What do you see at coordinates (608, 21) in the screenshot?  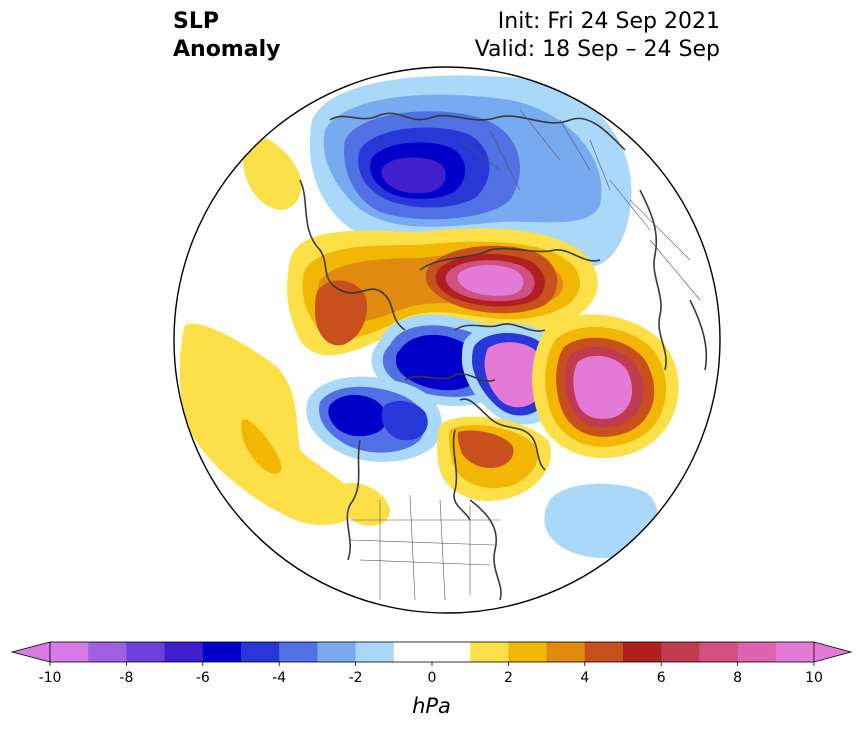 I see `init-date: Init: Fri 24 Sep 2021` at bounding box center [608, 21].